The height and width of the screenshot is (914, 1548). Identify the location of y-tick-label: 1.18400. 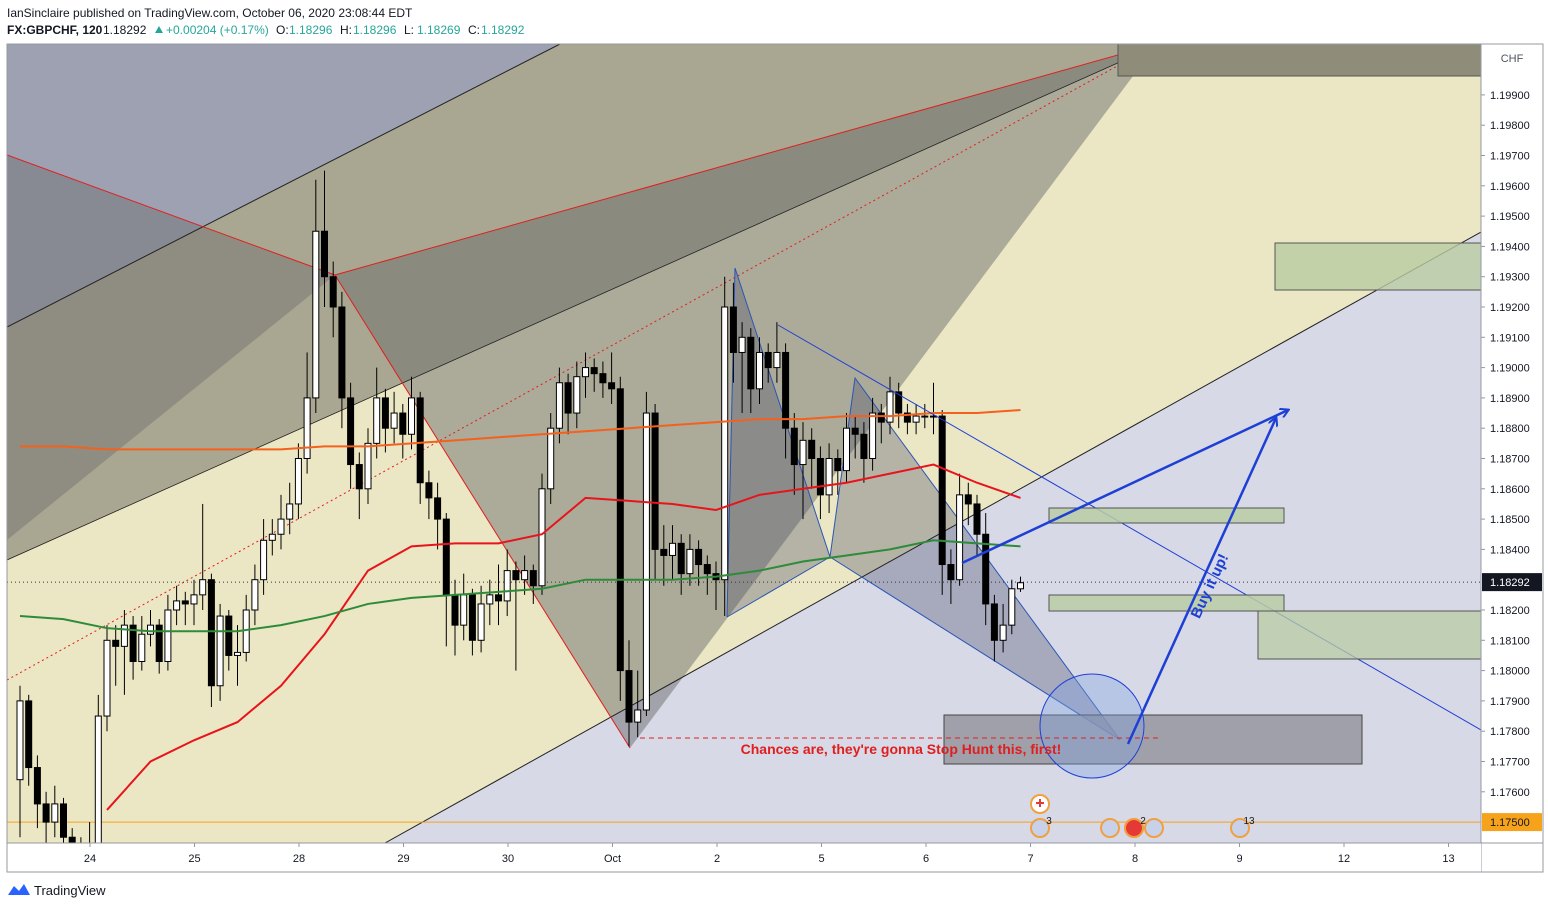
(1510, 550).